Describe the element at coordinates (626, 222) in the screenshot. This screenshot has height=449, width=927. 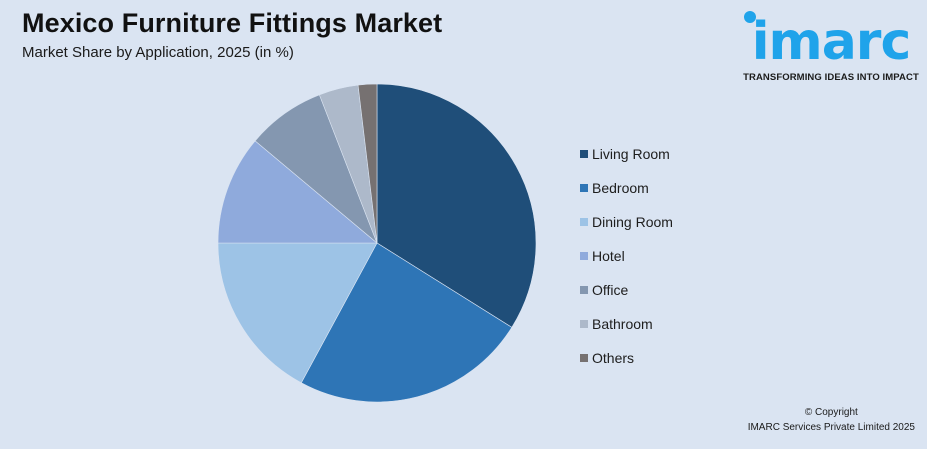
I see `legend-item-dining-room: Dining Room` at that location.